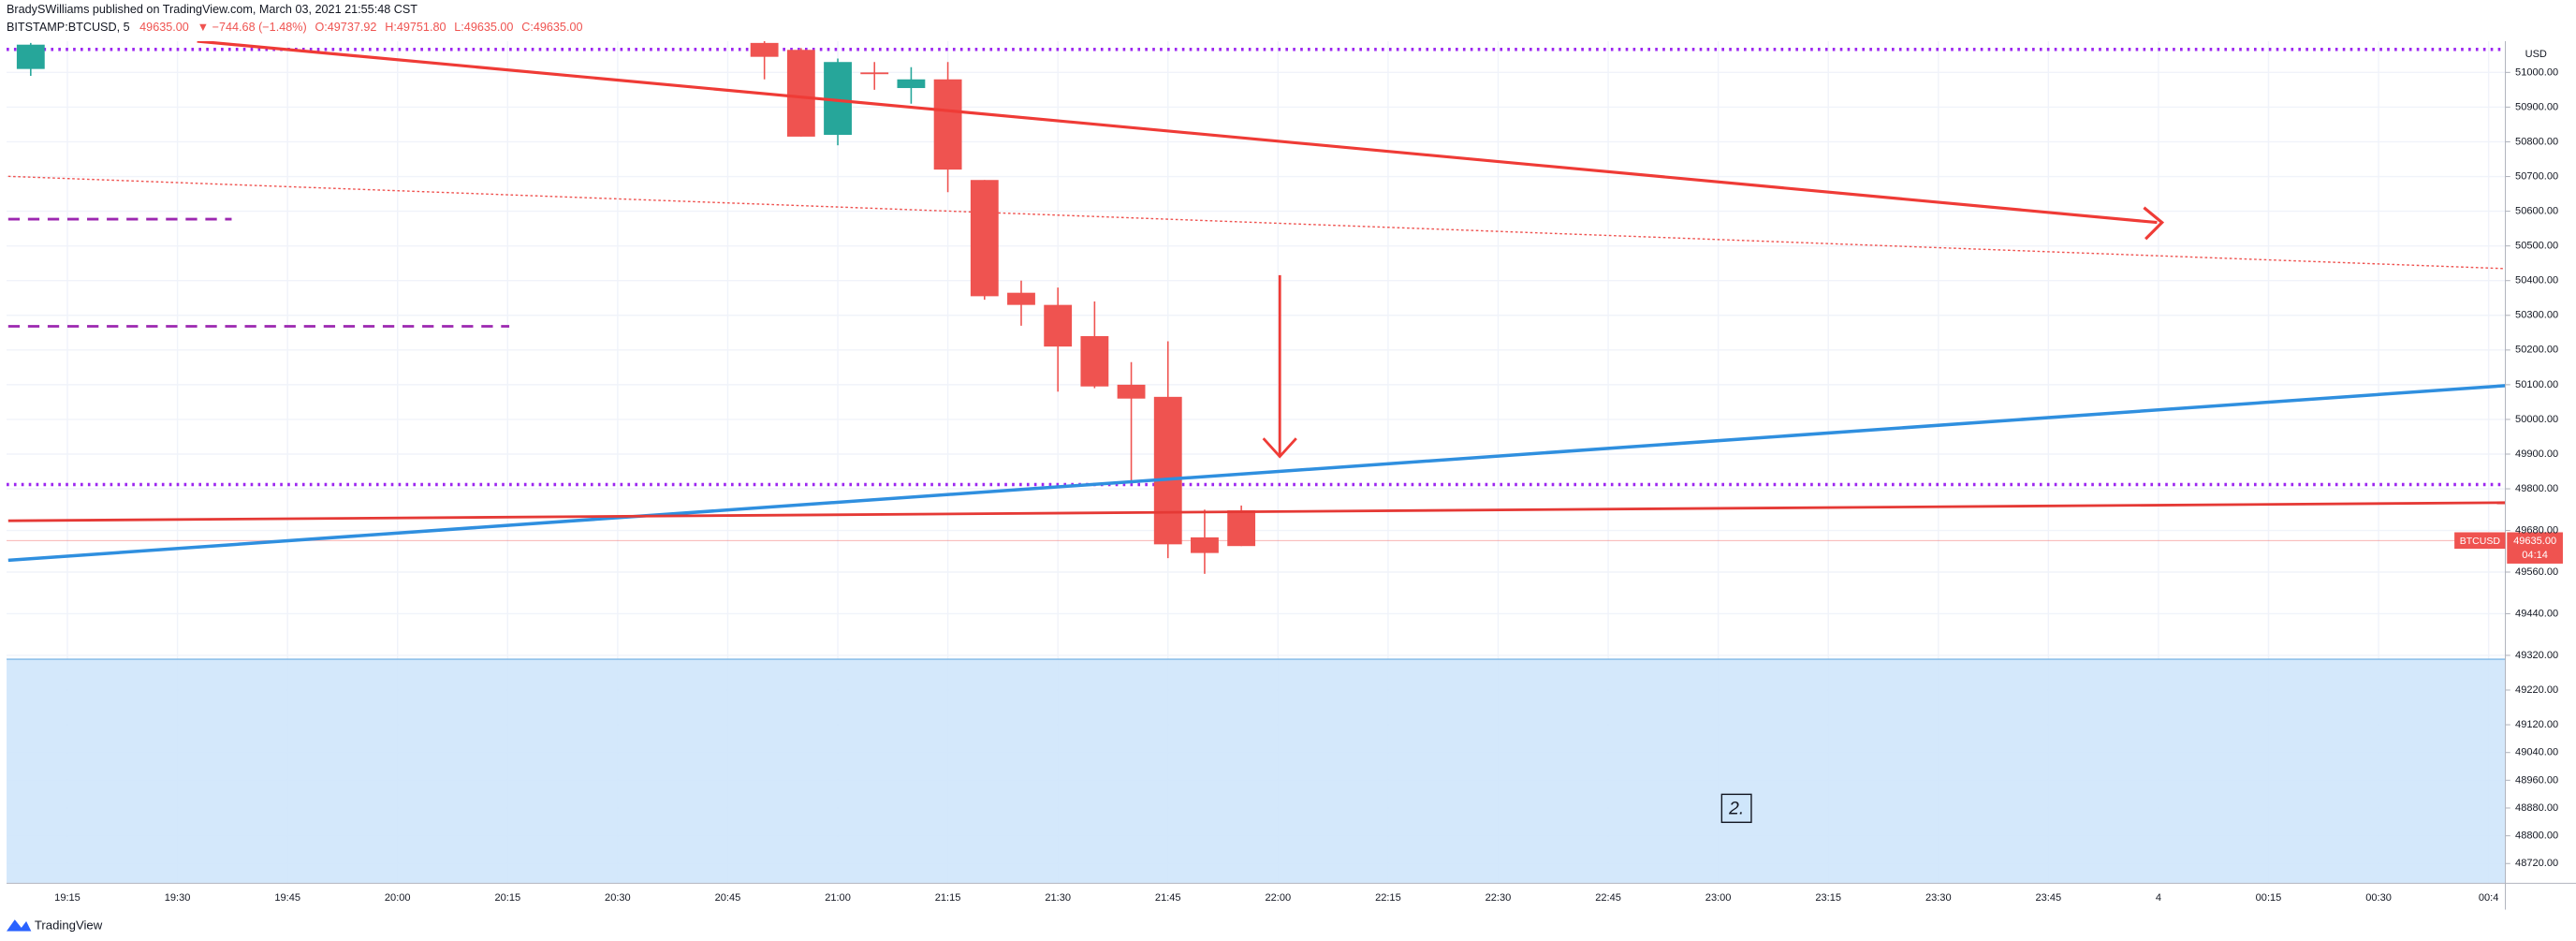 The height and width of the screenshot is (941, 2576). Describe the element at coordinates (2536, 107) in the screenshot. I see `y-tick-label: 50900.00` at that location.